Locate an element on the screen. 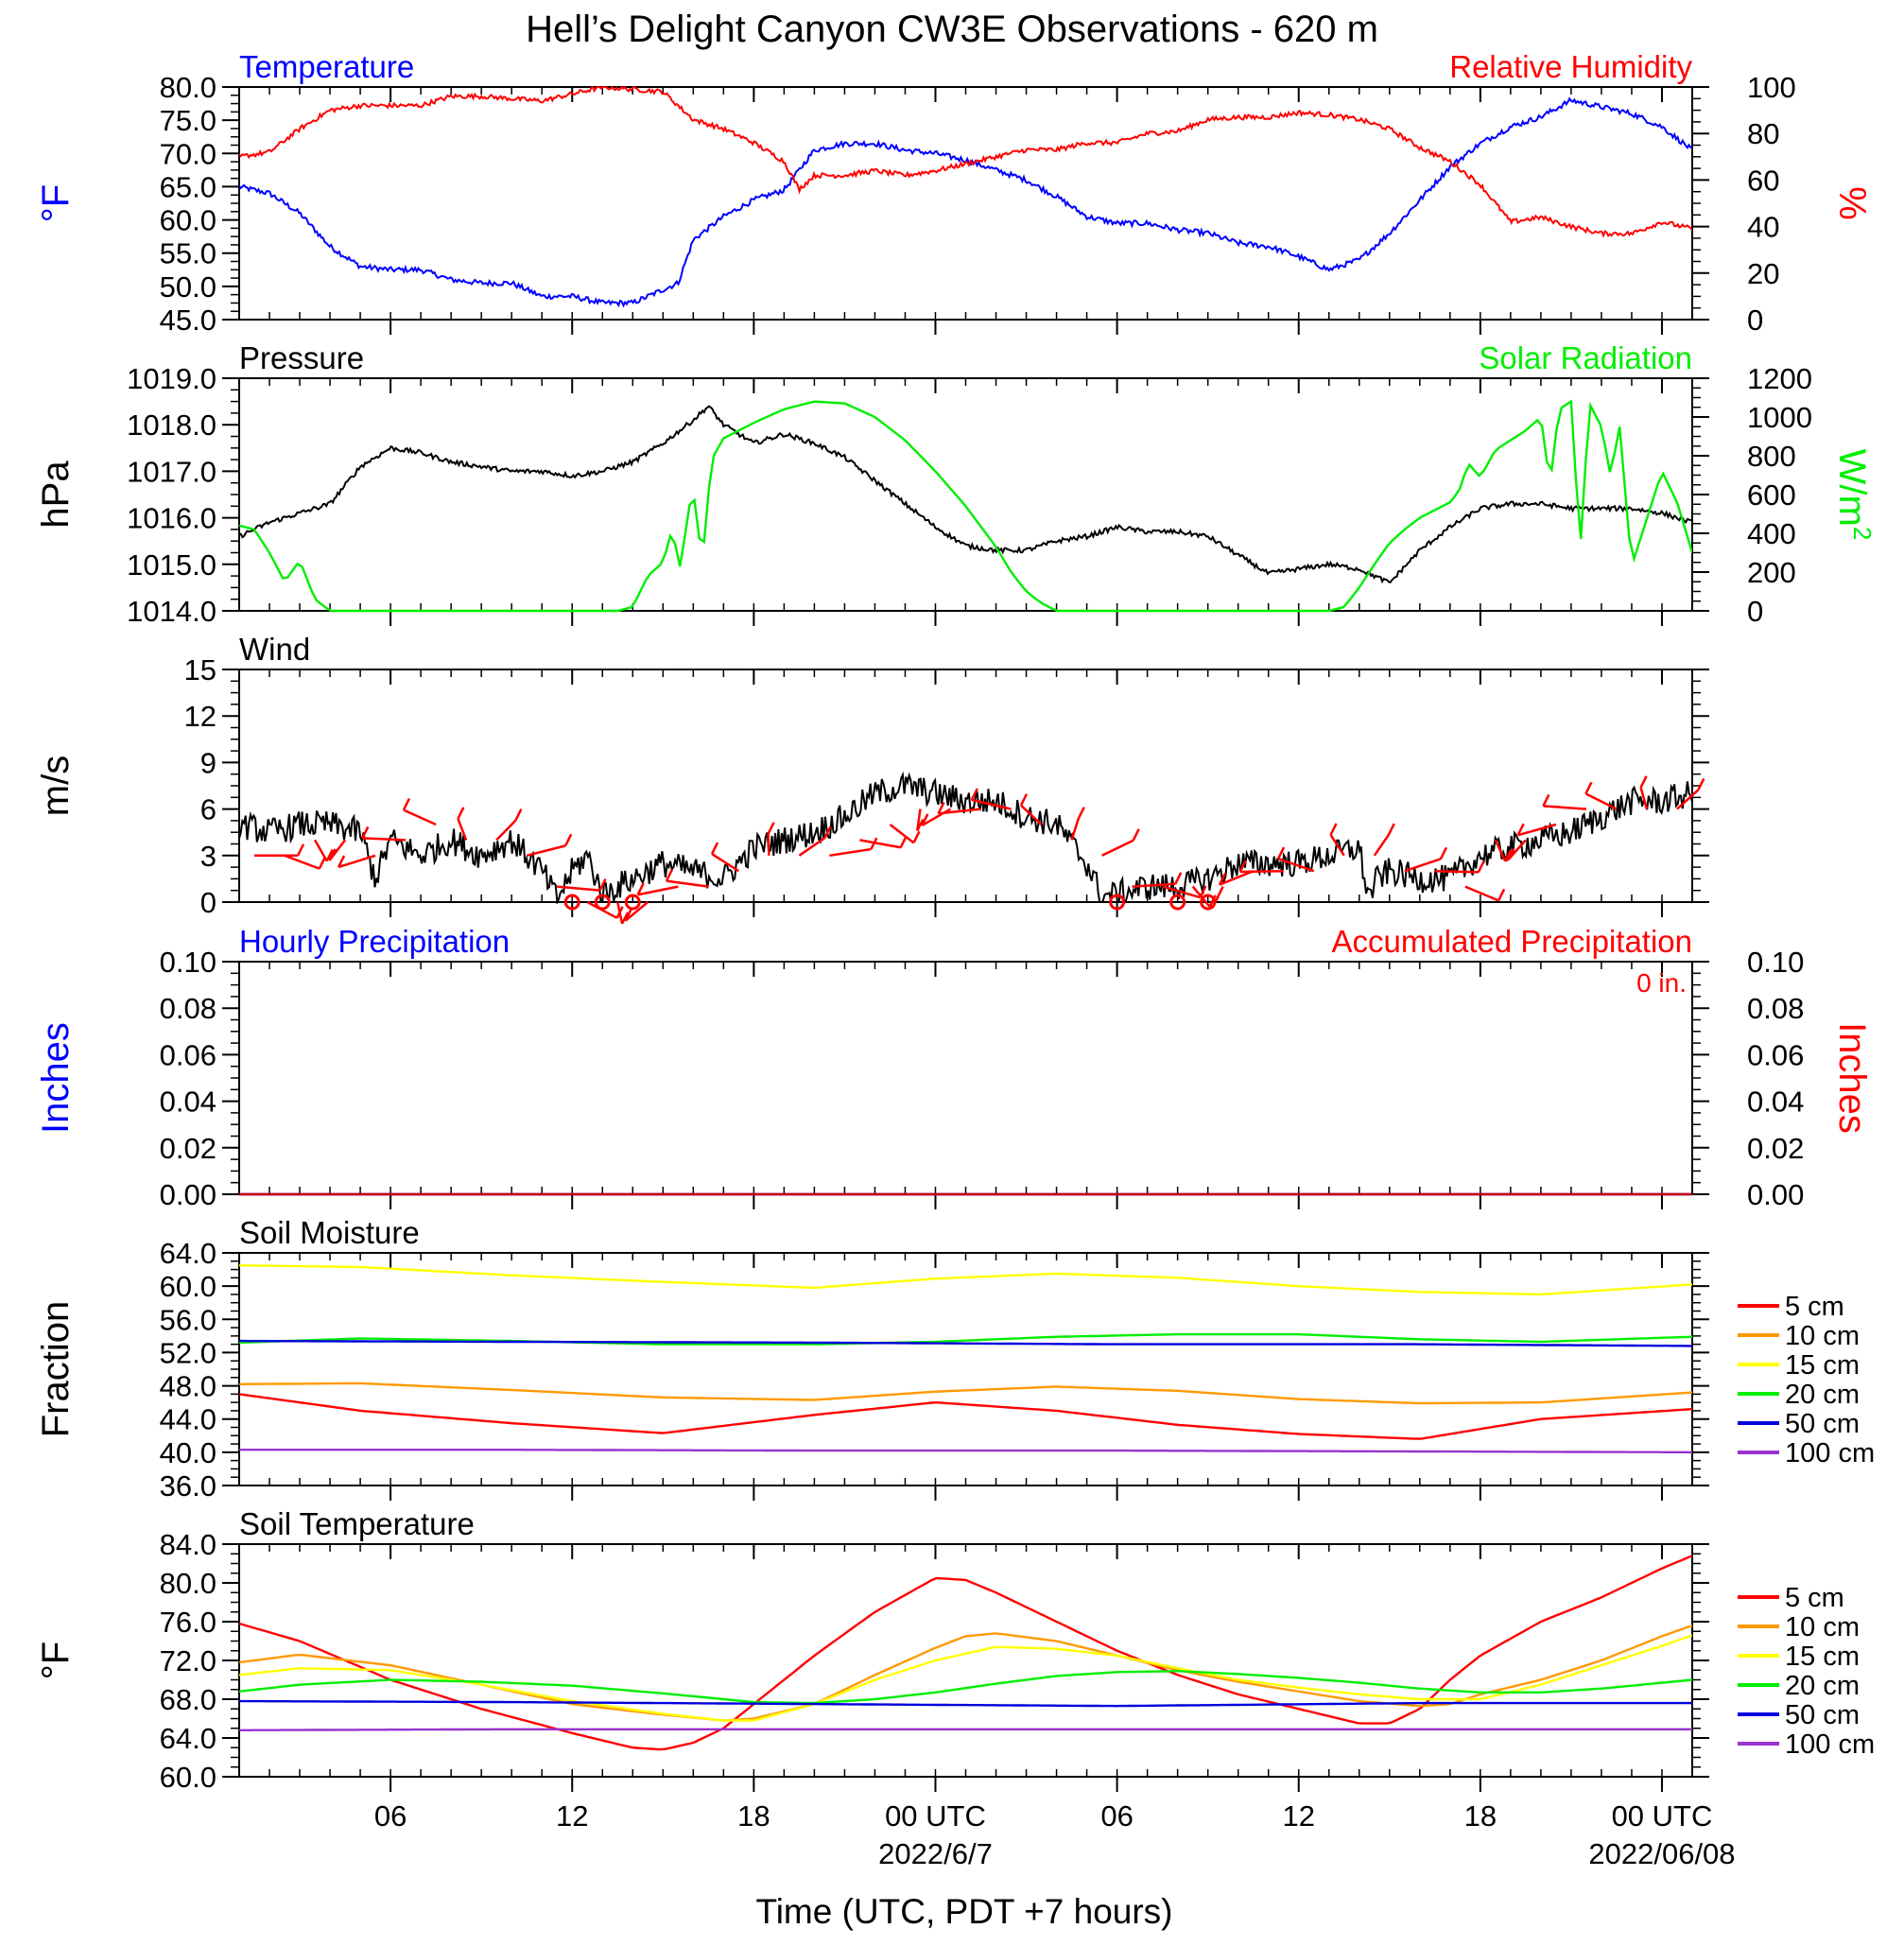  series-line-10-cm is located at coordinates (966, 1673).